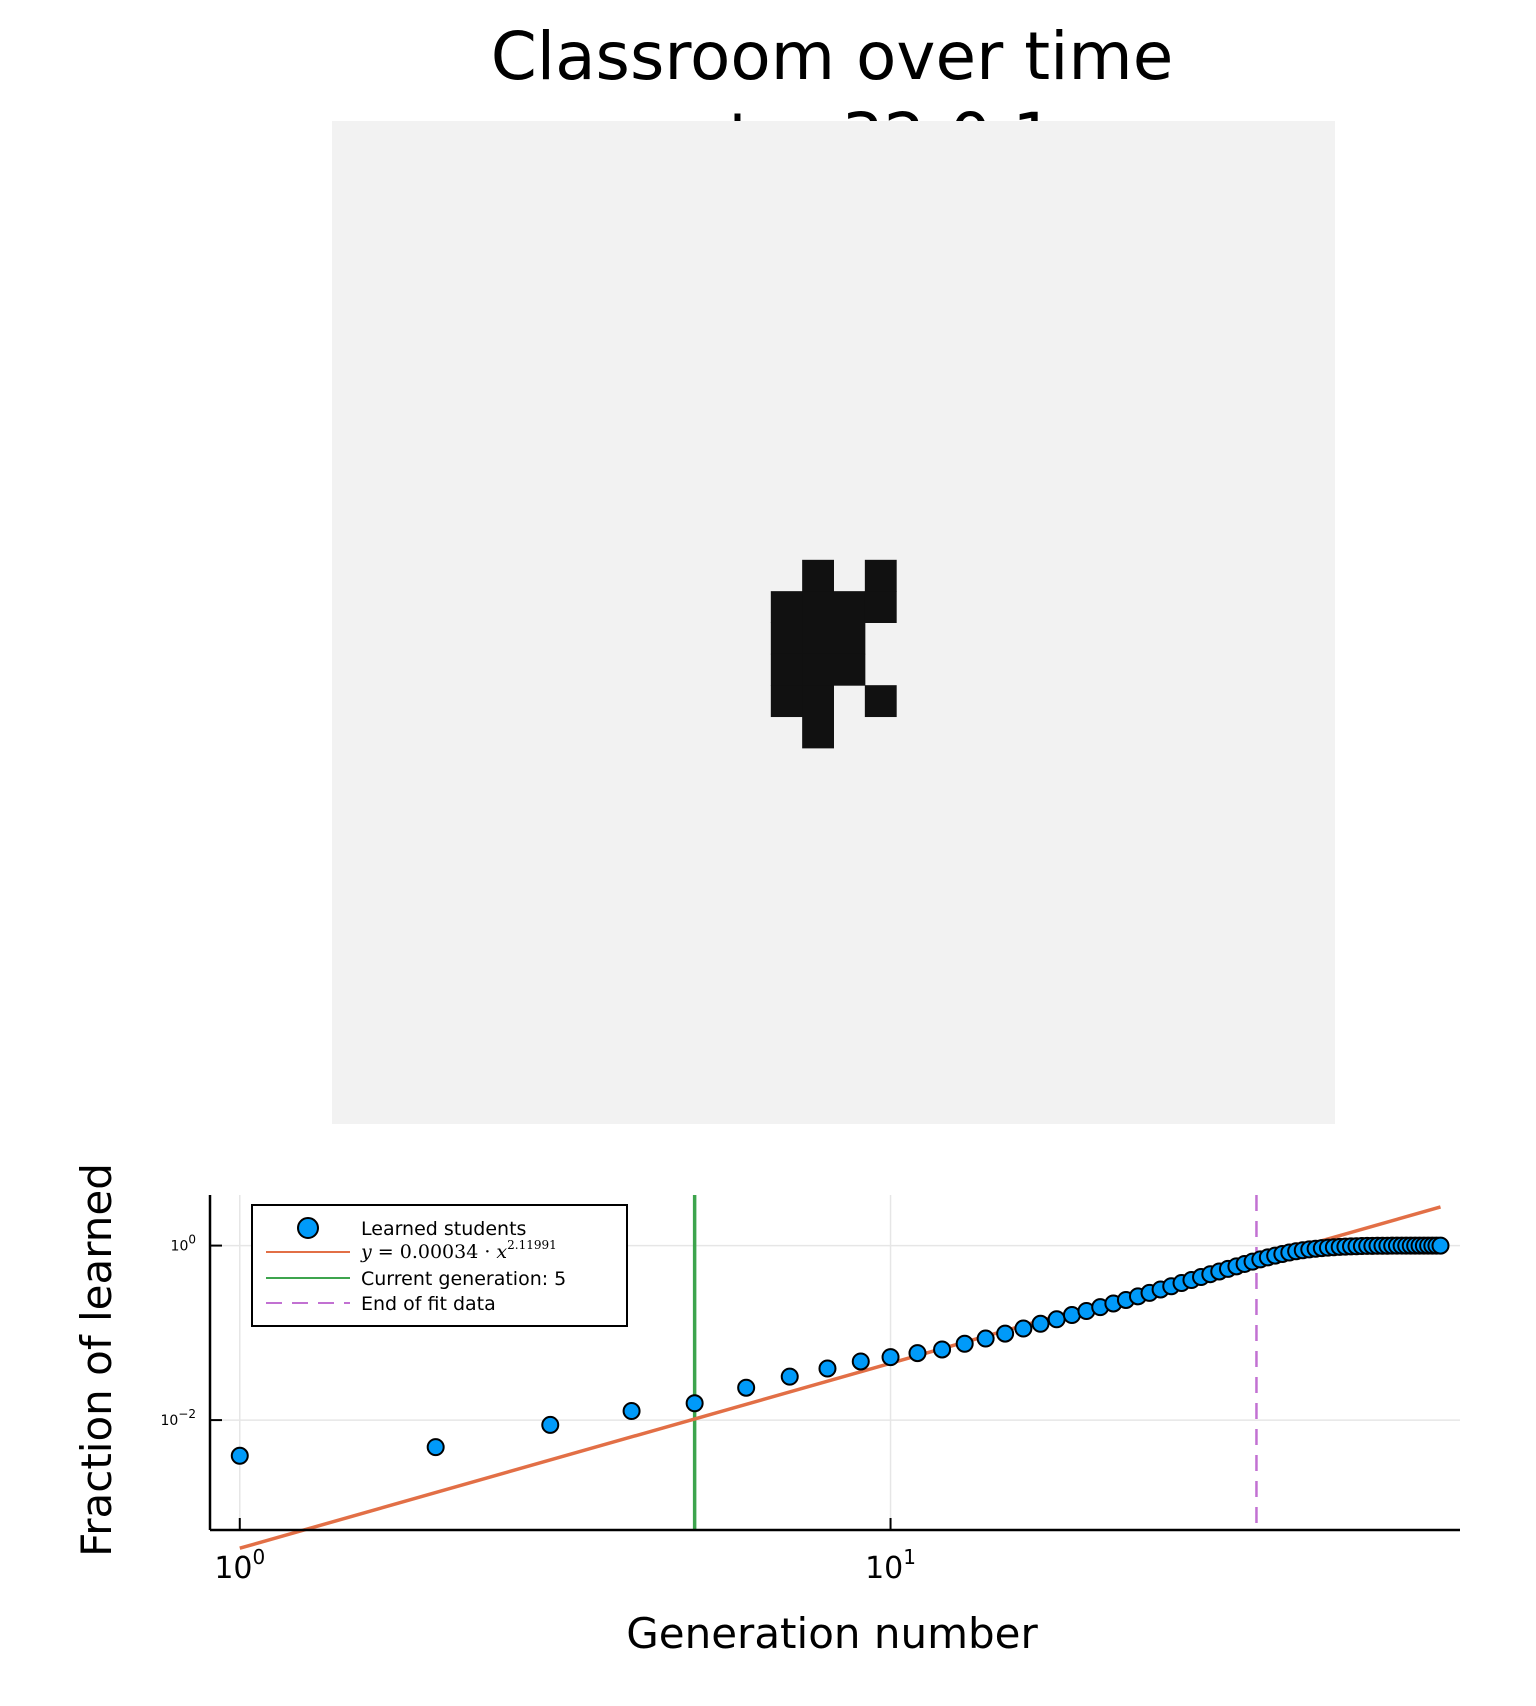 The height and width of the screenshot is (1706, 1536). Describe the element at coordinates (832, 56) in the screenshot. I see `chart-title-line-1: Classroom over time` at that location.